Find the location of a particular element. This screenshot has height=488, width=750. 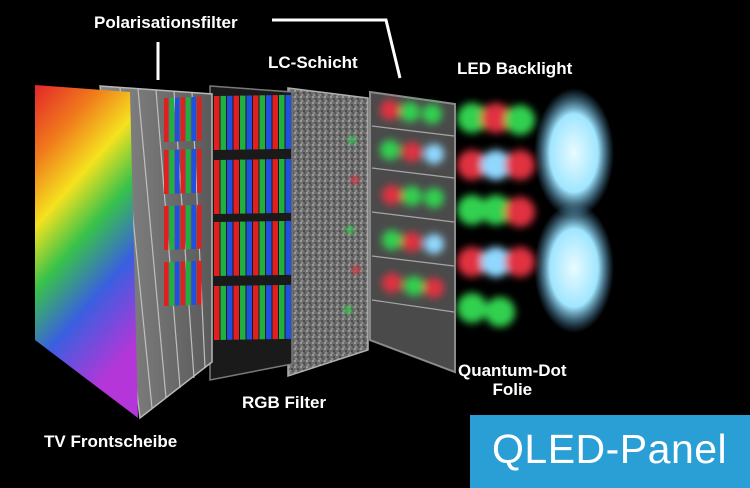

label-quantum-dot-folie: Quantum-Dot Folie is located at coordinates (512, 380).